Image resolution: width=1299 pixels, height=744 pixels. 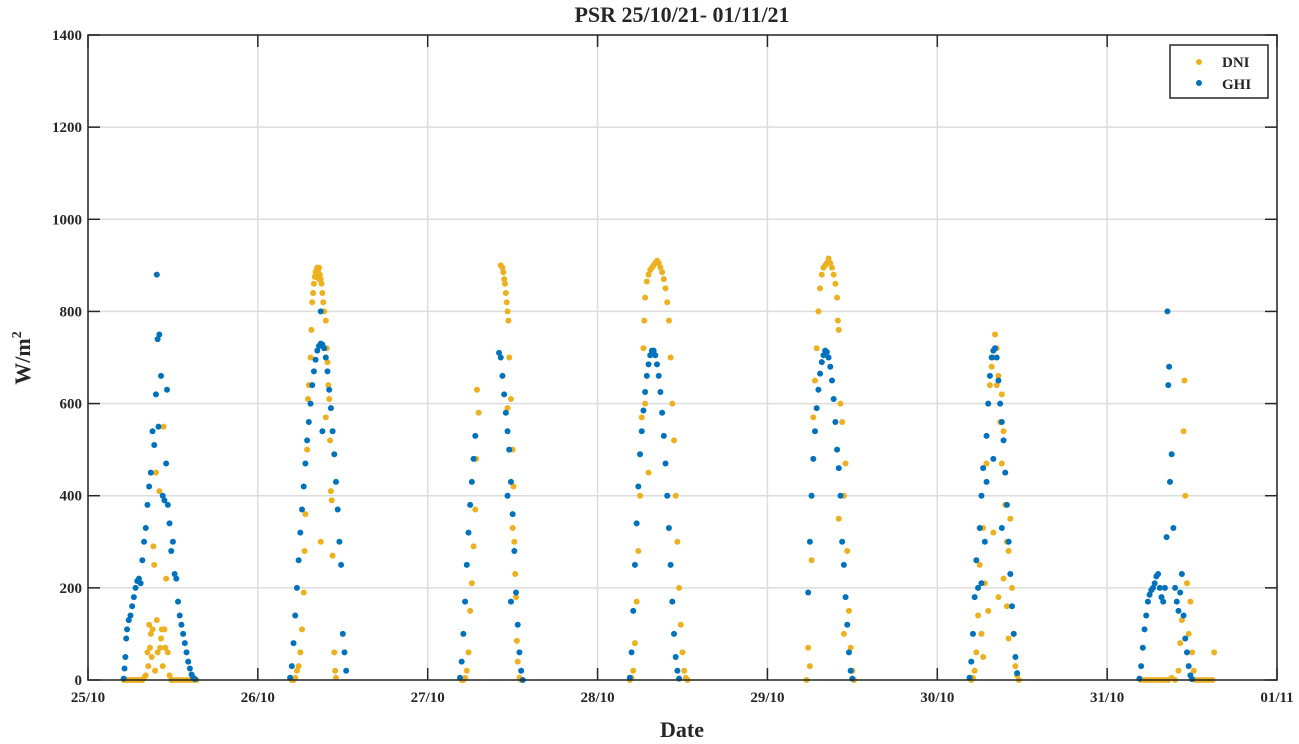 What do you see at coordinates (258, 698) in the screenshot?
I see `x-tick-label: 26/10` at bounding box center [258, 698].